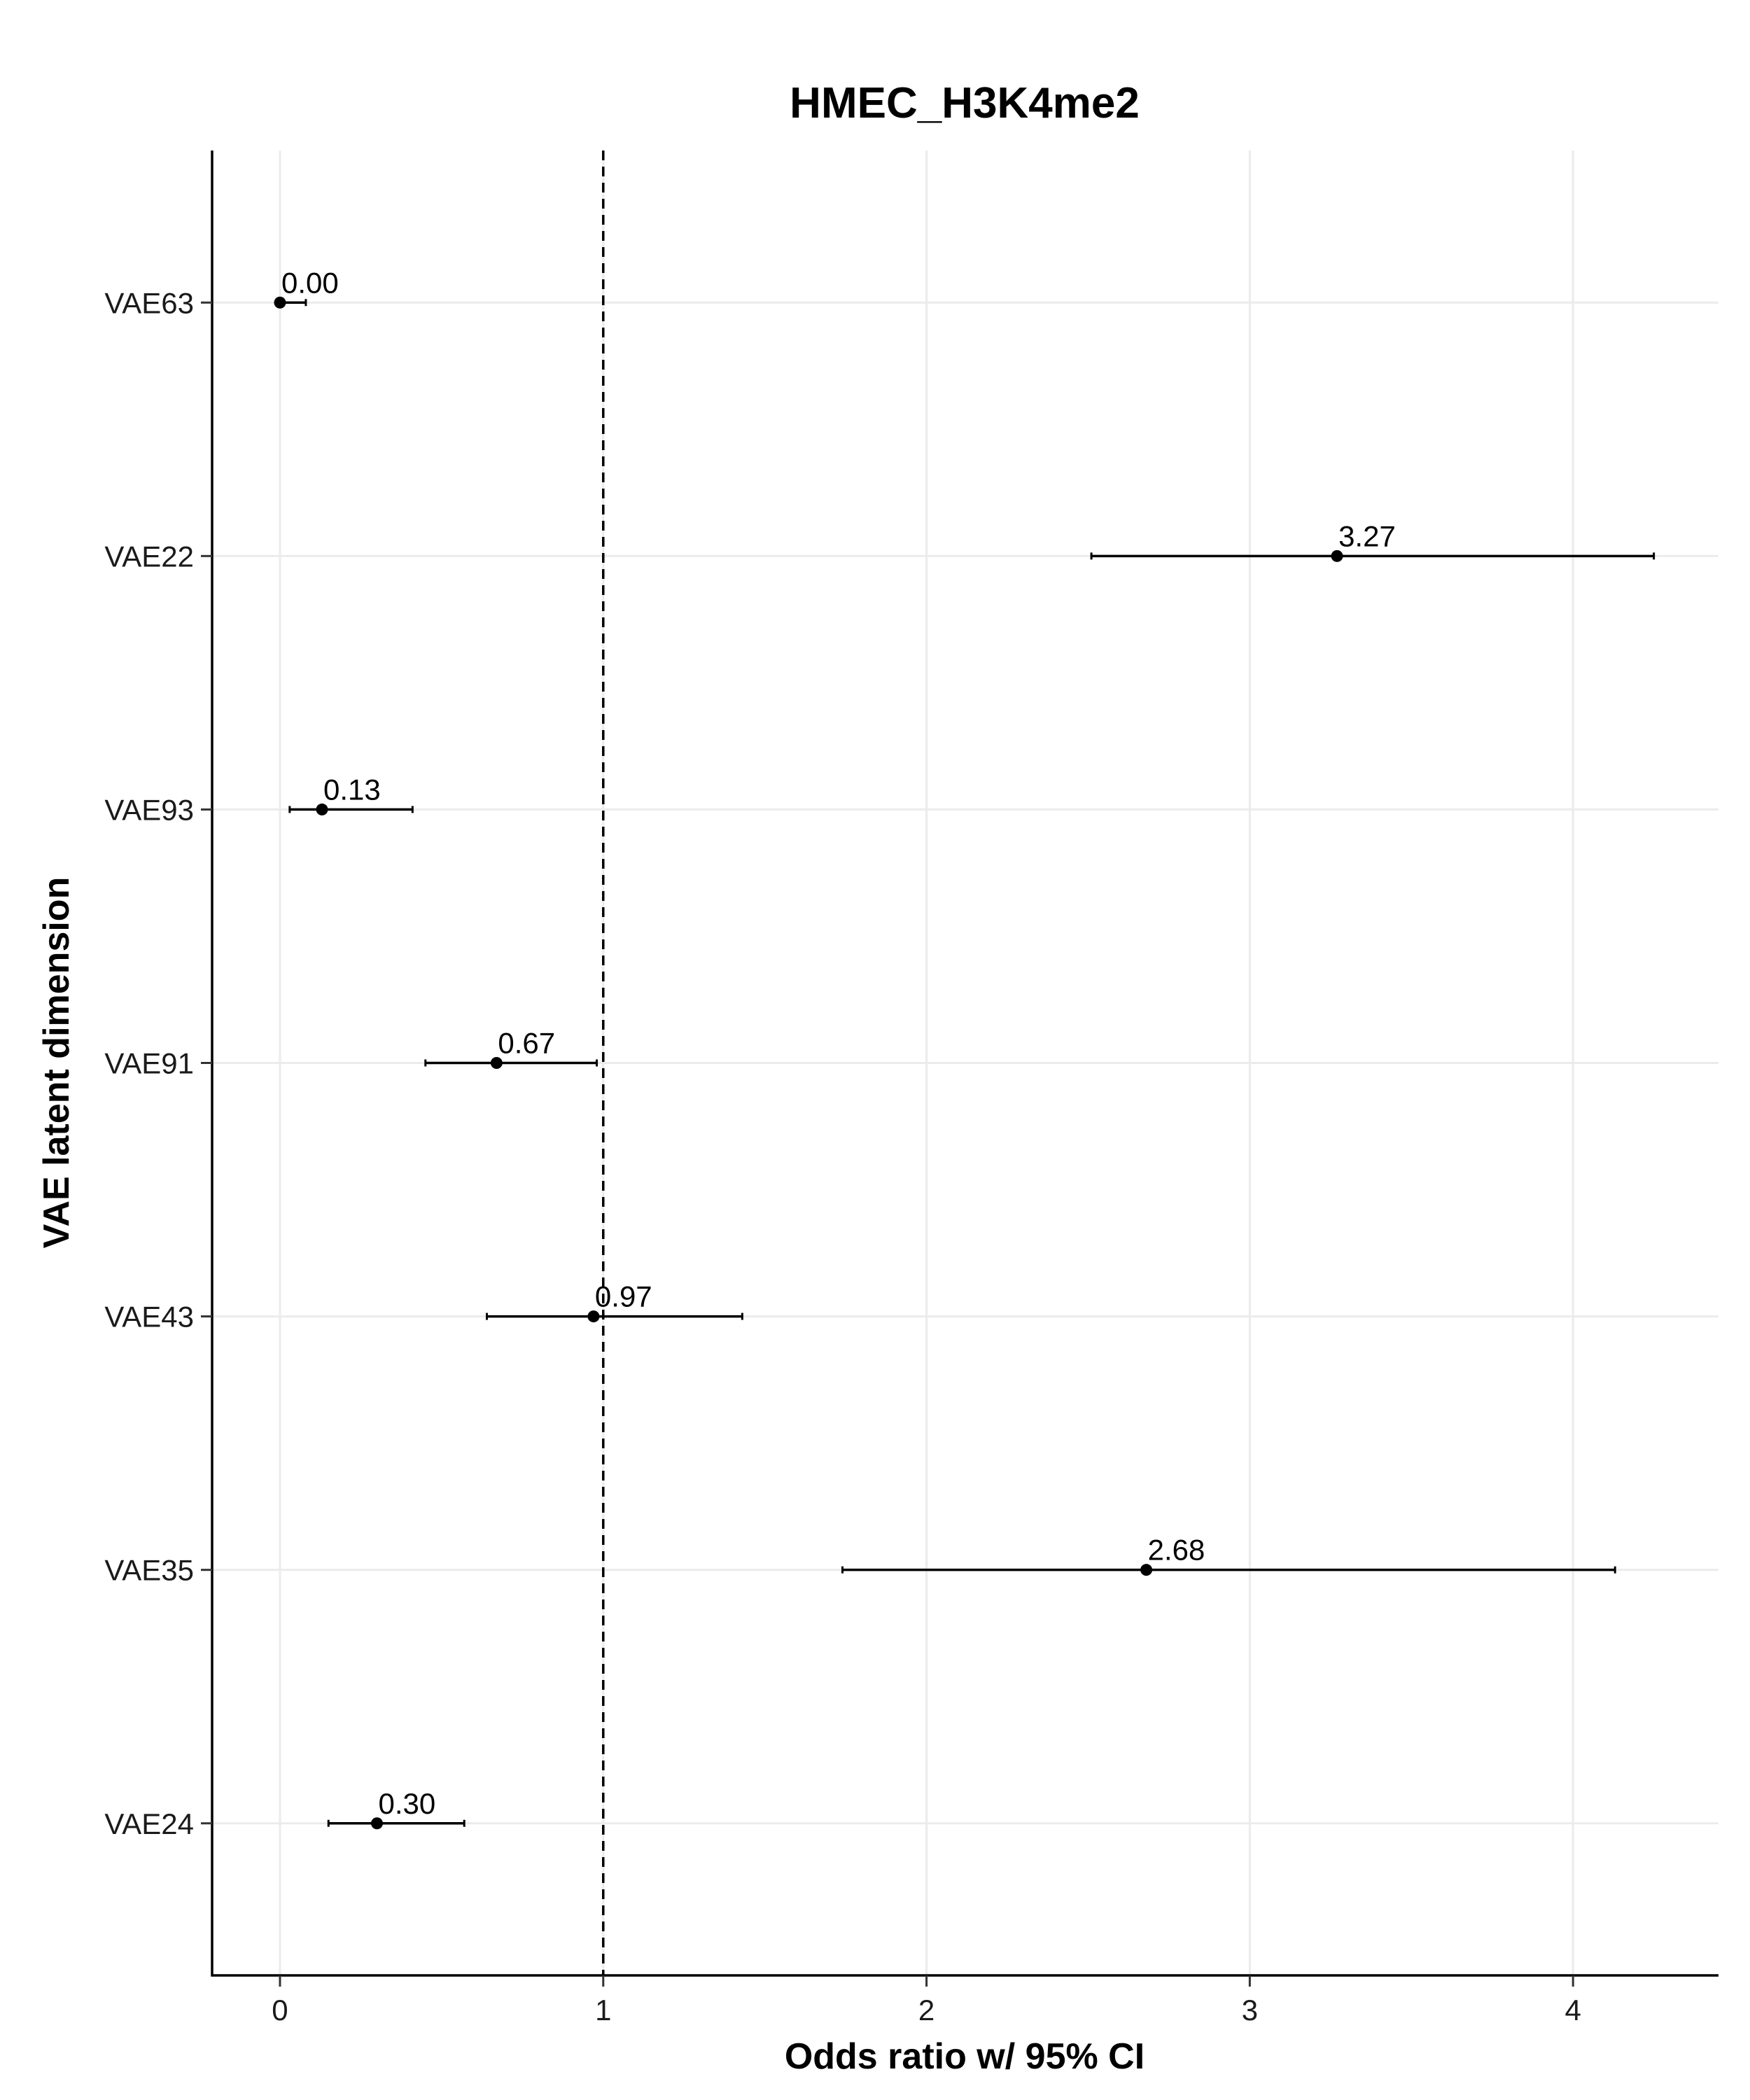  I want to click on x-tick-label-0: 0, so click(280, 2010).